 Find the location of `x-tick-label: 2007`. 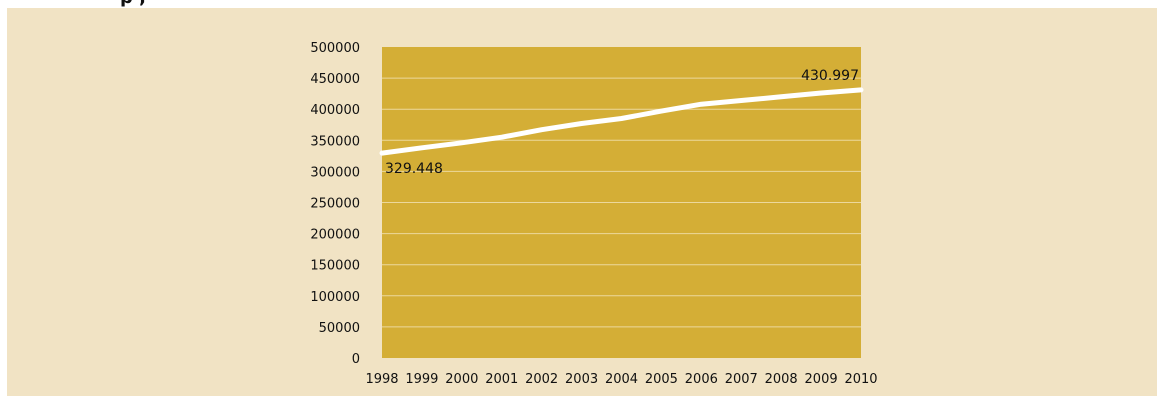

x-tick-label: 2007 is located at coordinates (741, 379).